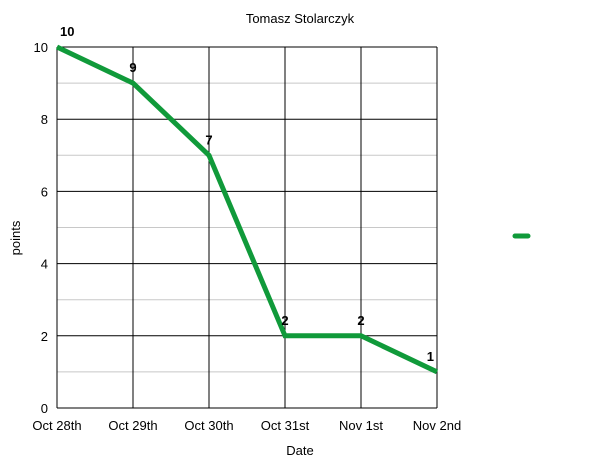 This screenshot has height=468, width=600. Describe the element at coordinates (285, 425) in the screenshot. I see `x-tick-label: Oct 31st` at that location.